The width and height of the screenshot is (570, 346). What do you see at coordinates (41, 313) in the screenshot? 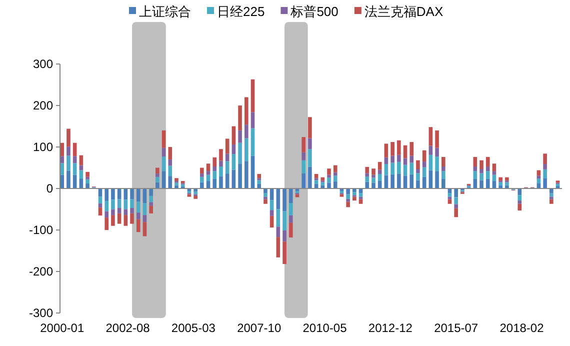
I see `y-tick-label: -300` at bounding box center [41, 313].